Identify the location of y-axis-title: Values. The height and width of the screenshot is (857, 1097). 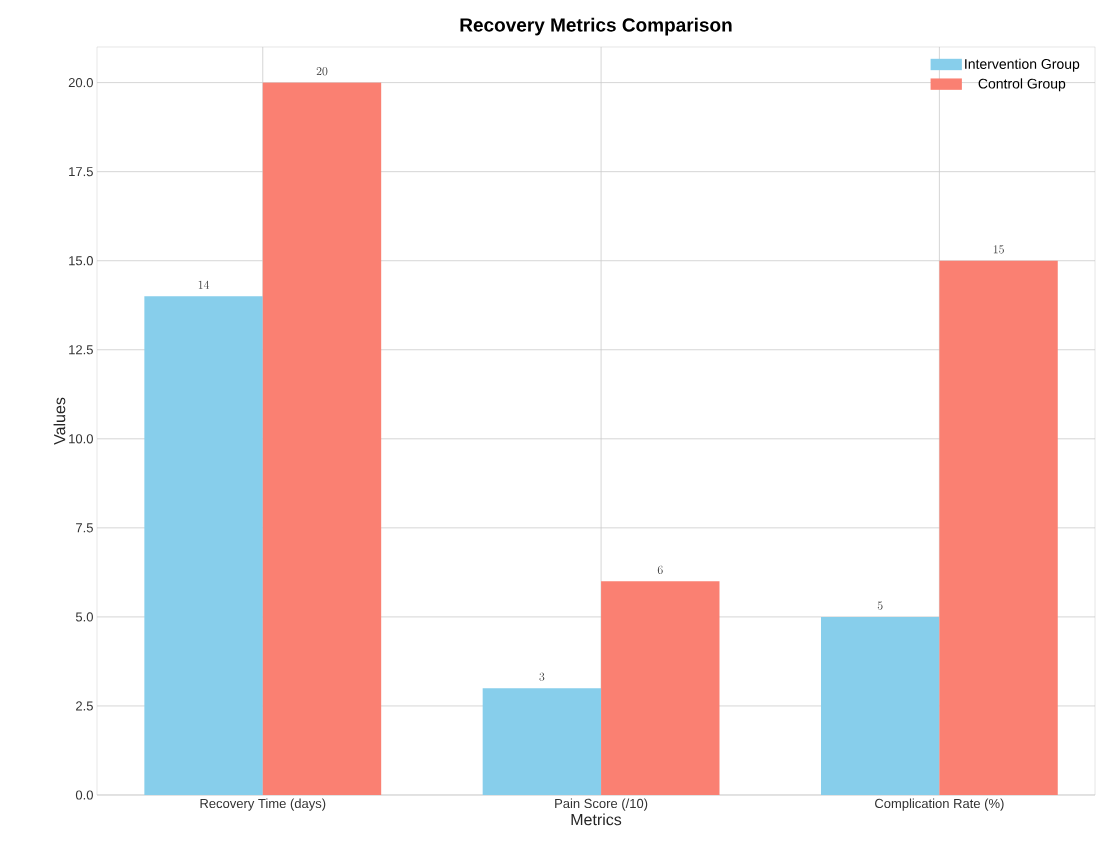
(59, 421).